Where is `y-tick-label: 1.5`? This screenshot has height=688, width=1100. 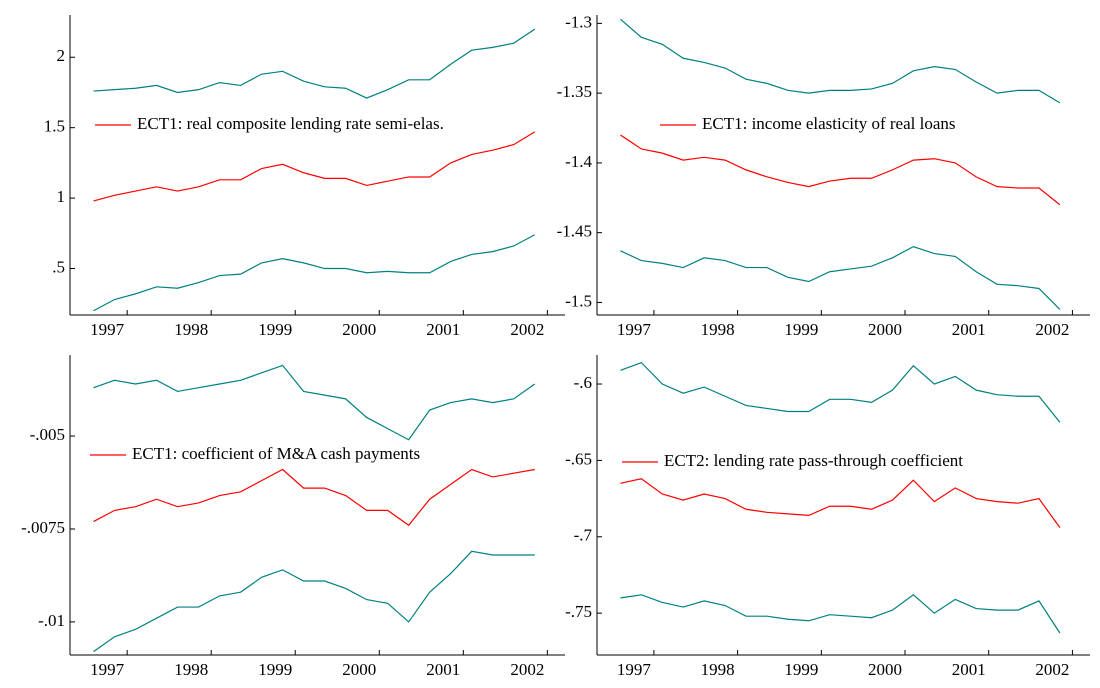
y-tick-label: 1.5 is located at coordinates (54, 126).